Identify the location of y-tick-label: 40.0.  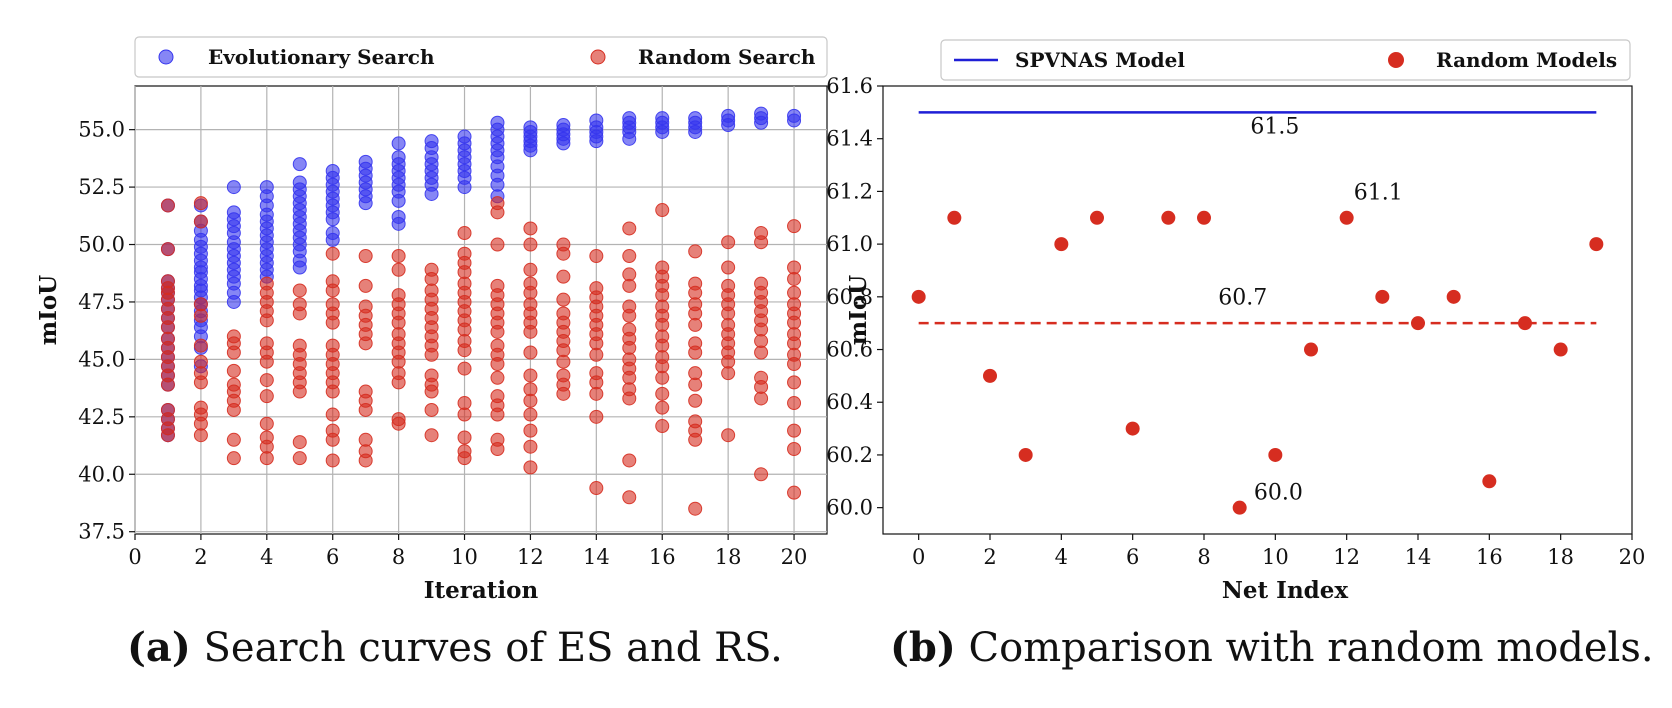
(101, 474).